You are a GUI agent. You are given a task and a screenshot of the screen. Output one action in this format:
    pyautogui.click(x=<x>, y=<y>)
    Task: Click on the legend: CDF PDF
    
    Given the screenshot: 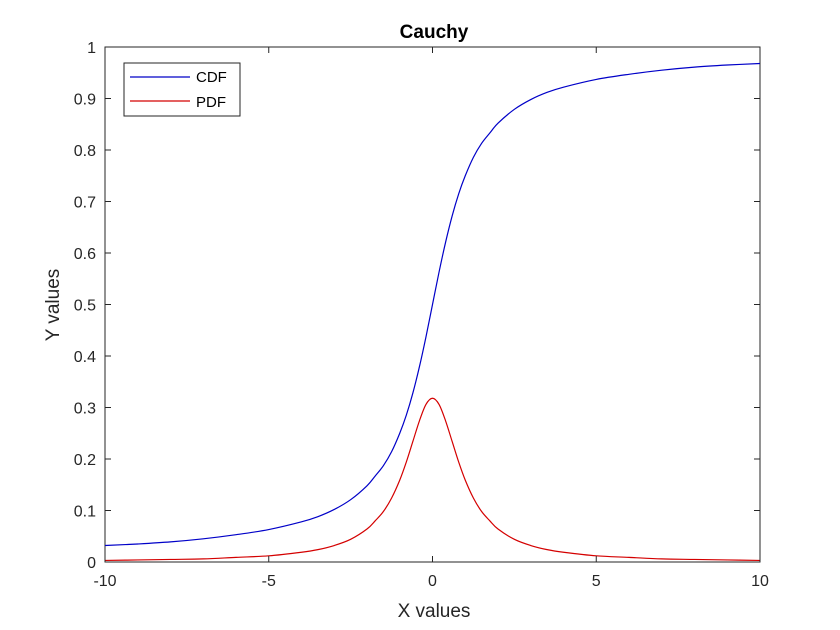 What is the action you would take?
    pyautogui.click(x=182, y=89)
    